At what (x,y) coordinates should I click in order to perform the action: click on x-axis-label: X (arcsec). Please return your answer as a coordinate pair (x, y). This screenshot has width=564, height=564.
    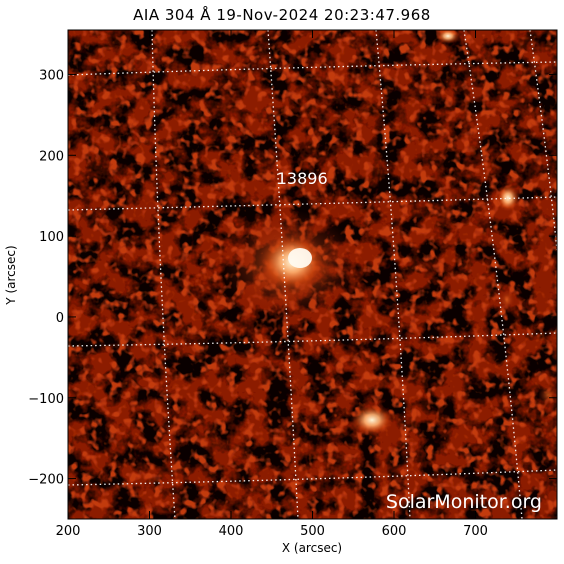
    Looking at the image, I should click on (312, 548).